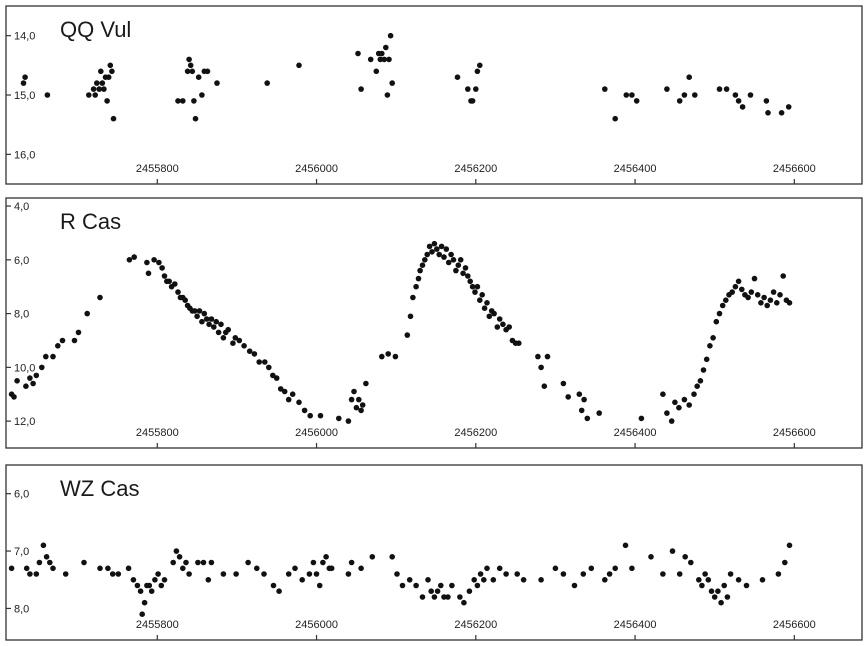 The width and height of the screenshot is (866, 646). Describe the element at coordinates (635, 625) in the screenshot. I see `x-tick-label: 2456400` at that location.